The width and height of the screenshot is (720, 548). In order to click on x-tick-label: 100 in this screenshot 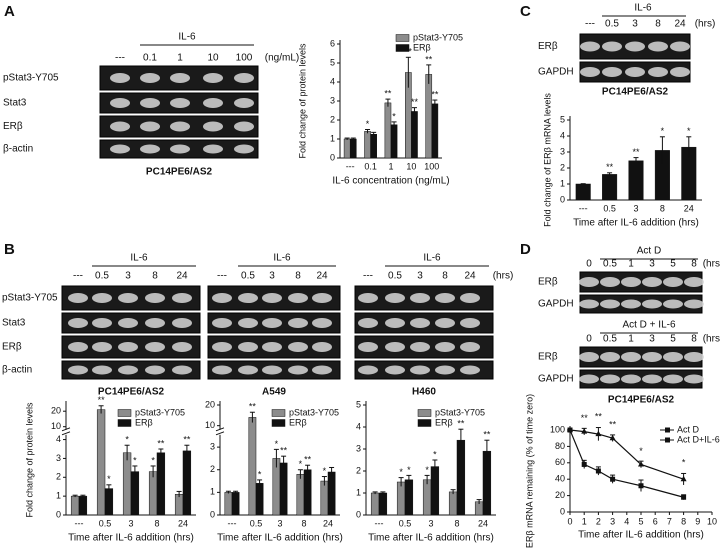, I will do `click(431, 166)`.